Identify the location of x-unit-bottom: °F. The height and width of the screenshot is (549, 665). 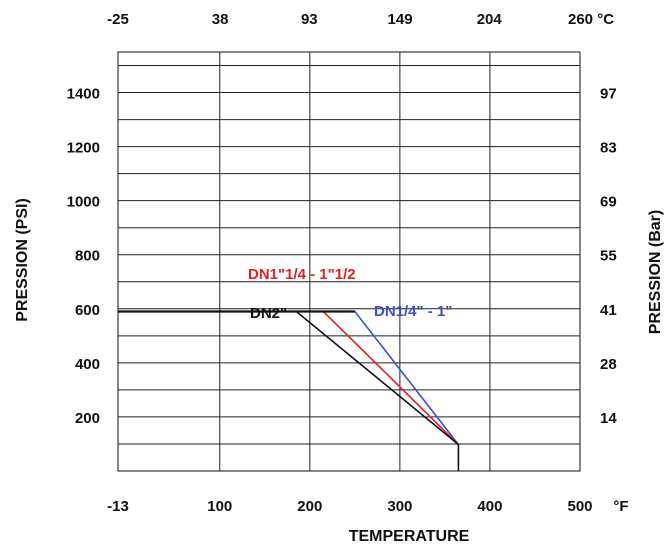
(620, 506).